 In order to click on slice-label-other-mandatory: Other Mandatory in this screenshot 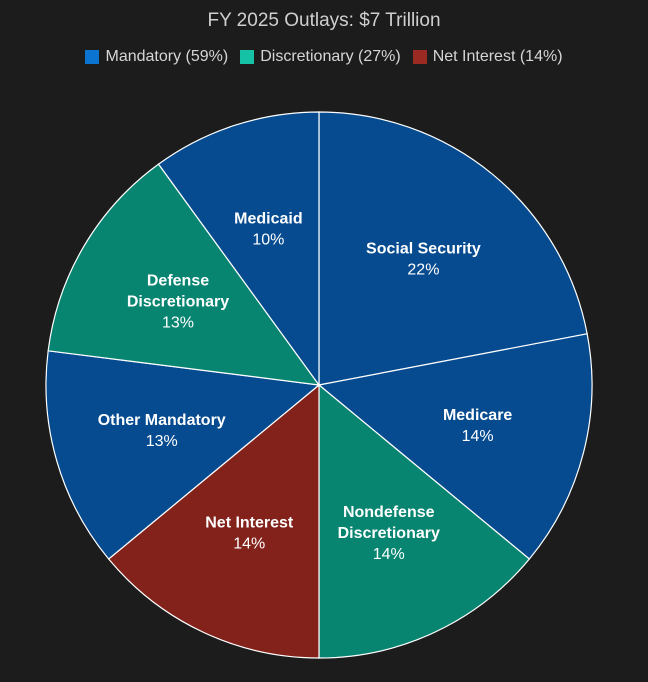, I will do `click(162, 420)`.